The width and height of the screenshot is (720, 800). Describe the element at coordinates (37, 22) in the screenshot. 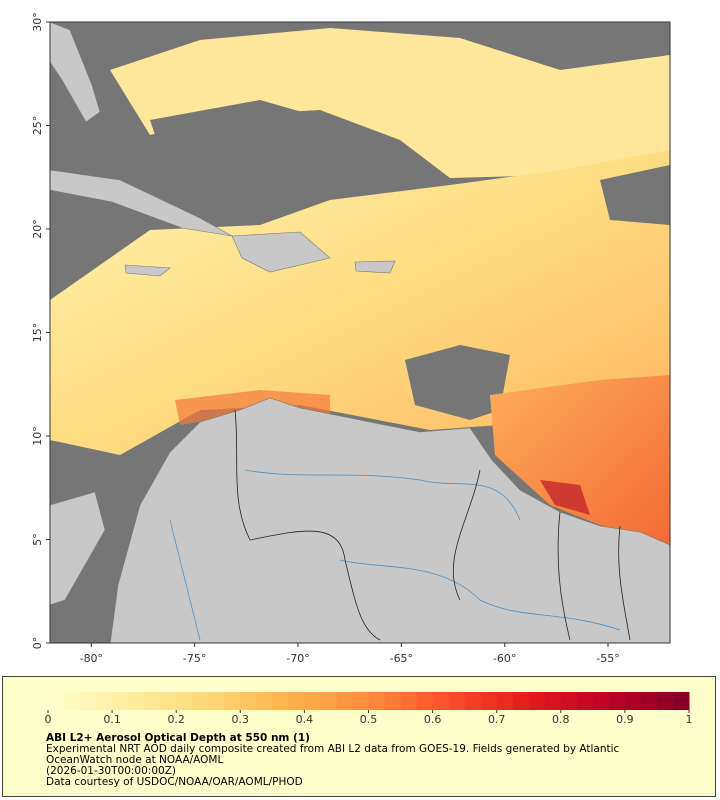

I see `y-tick-label: 30°` at that location.